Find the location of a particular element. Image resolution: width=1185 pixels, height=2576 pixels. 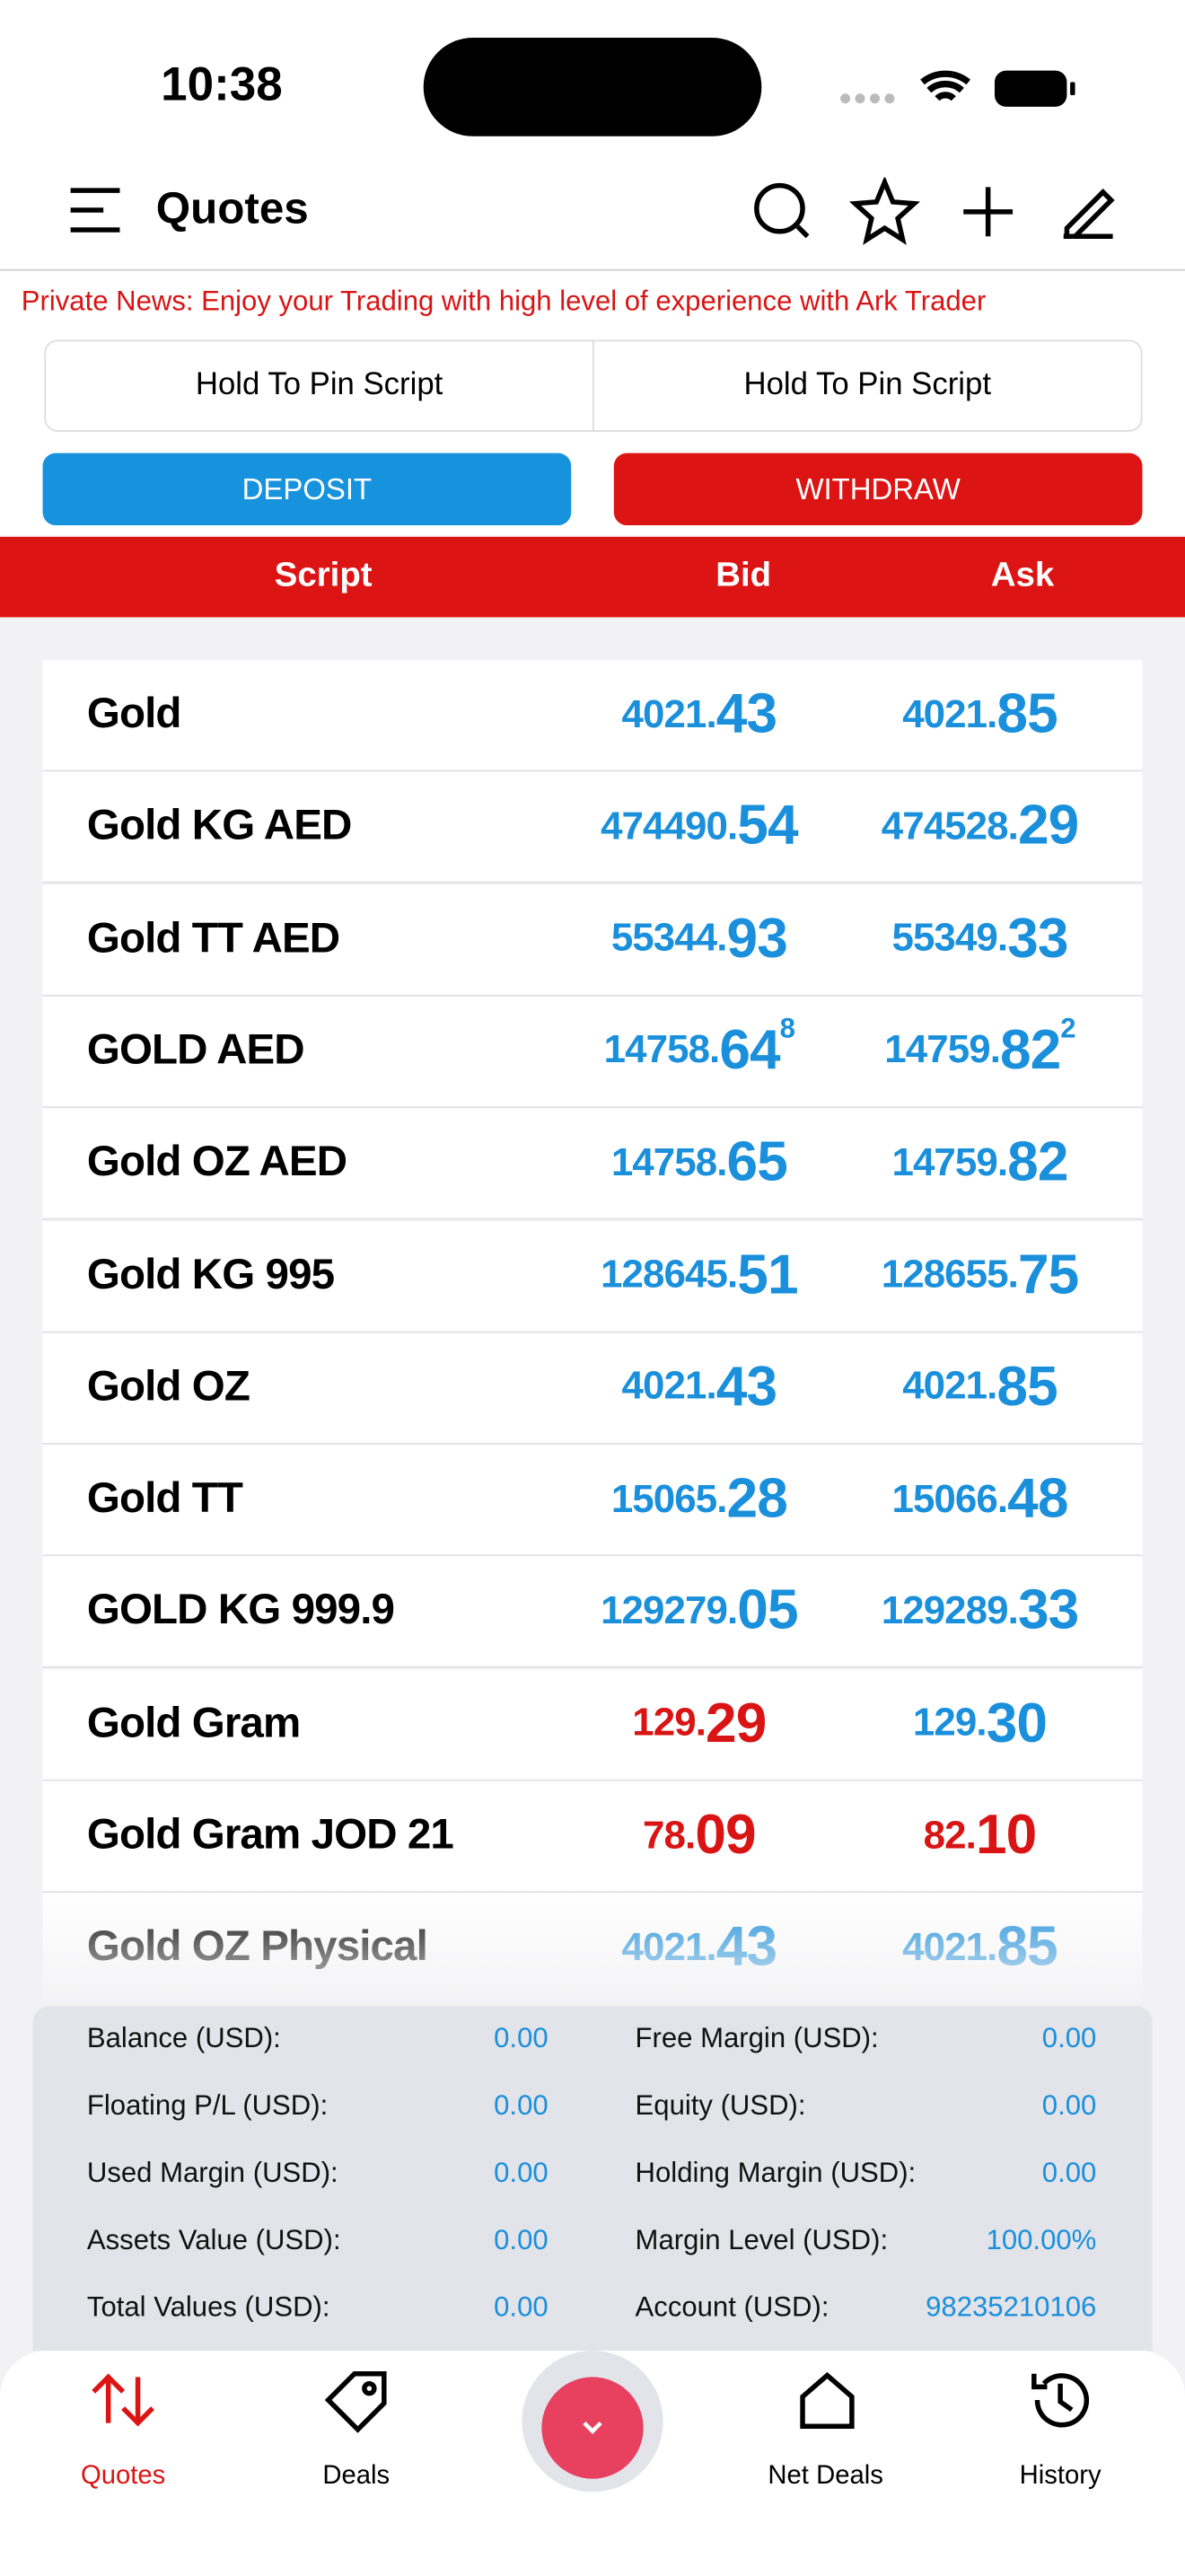

bid-price: 55344. 93 is located at coordinates (698, 939).